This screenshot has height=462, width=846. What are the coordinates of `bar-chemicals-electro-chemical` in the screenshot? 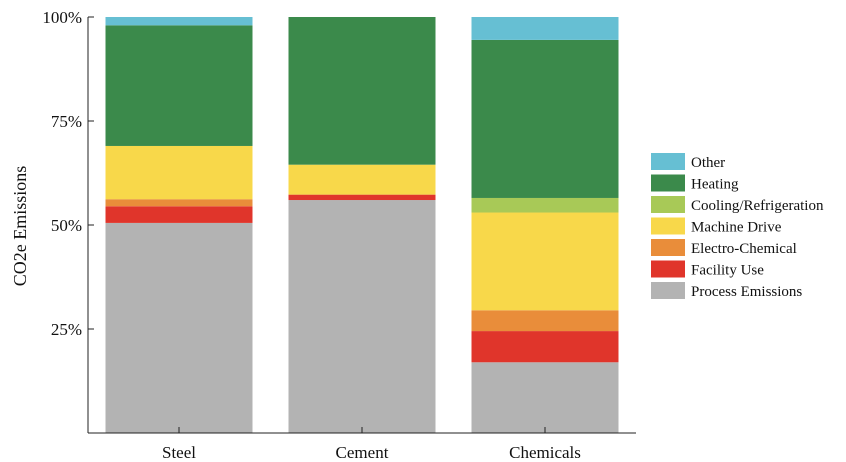 It's located at (545, 320).